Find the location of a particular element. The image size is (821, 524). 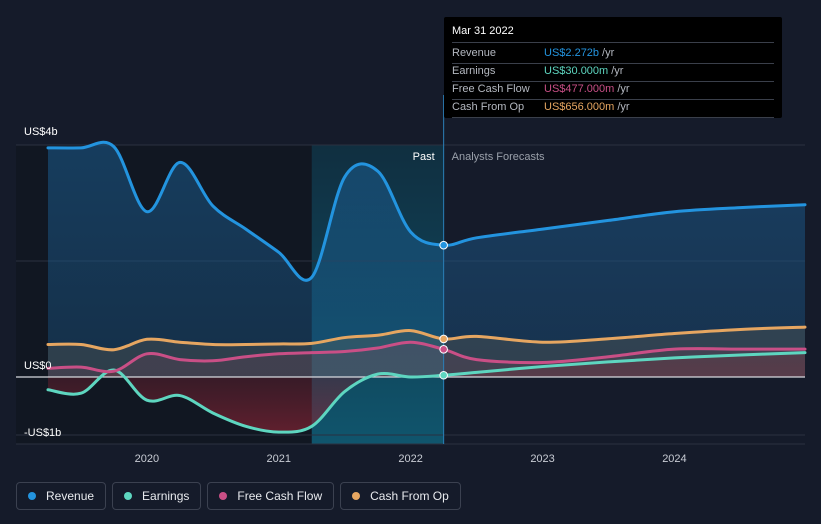

x-axis-labels: 2020 2021 2022 2023 2024 is located at coordinates (411, 459).